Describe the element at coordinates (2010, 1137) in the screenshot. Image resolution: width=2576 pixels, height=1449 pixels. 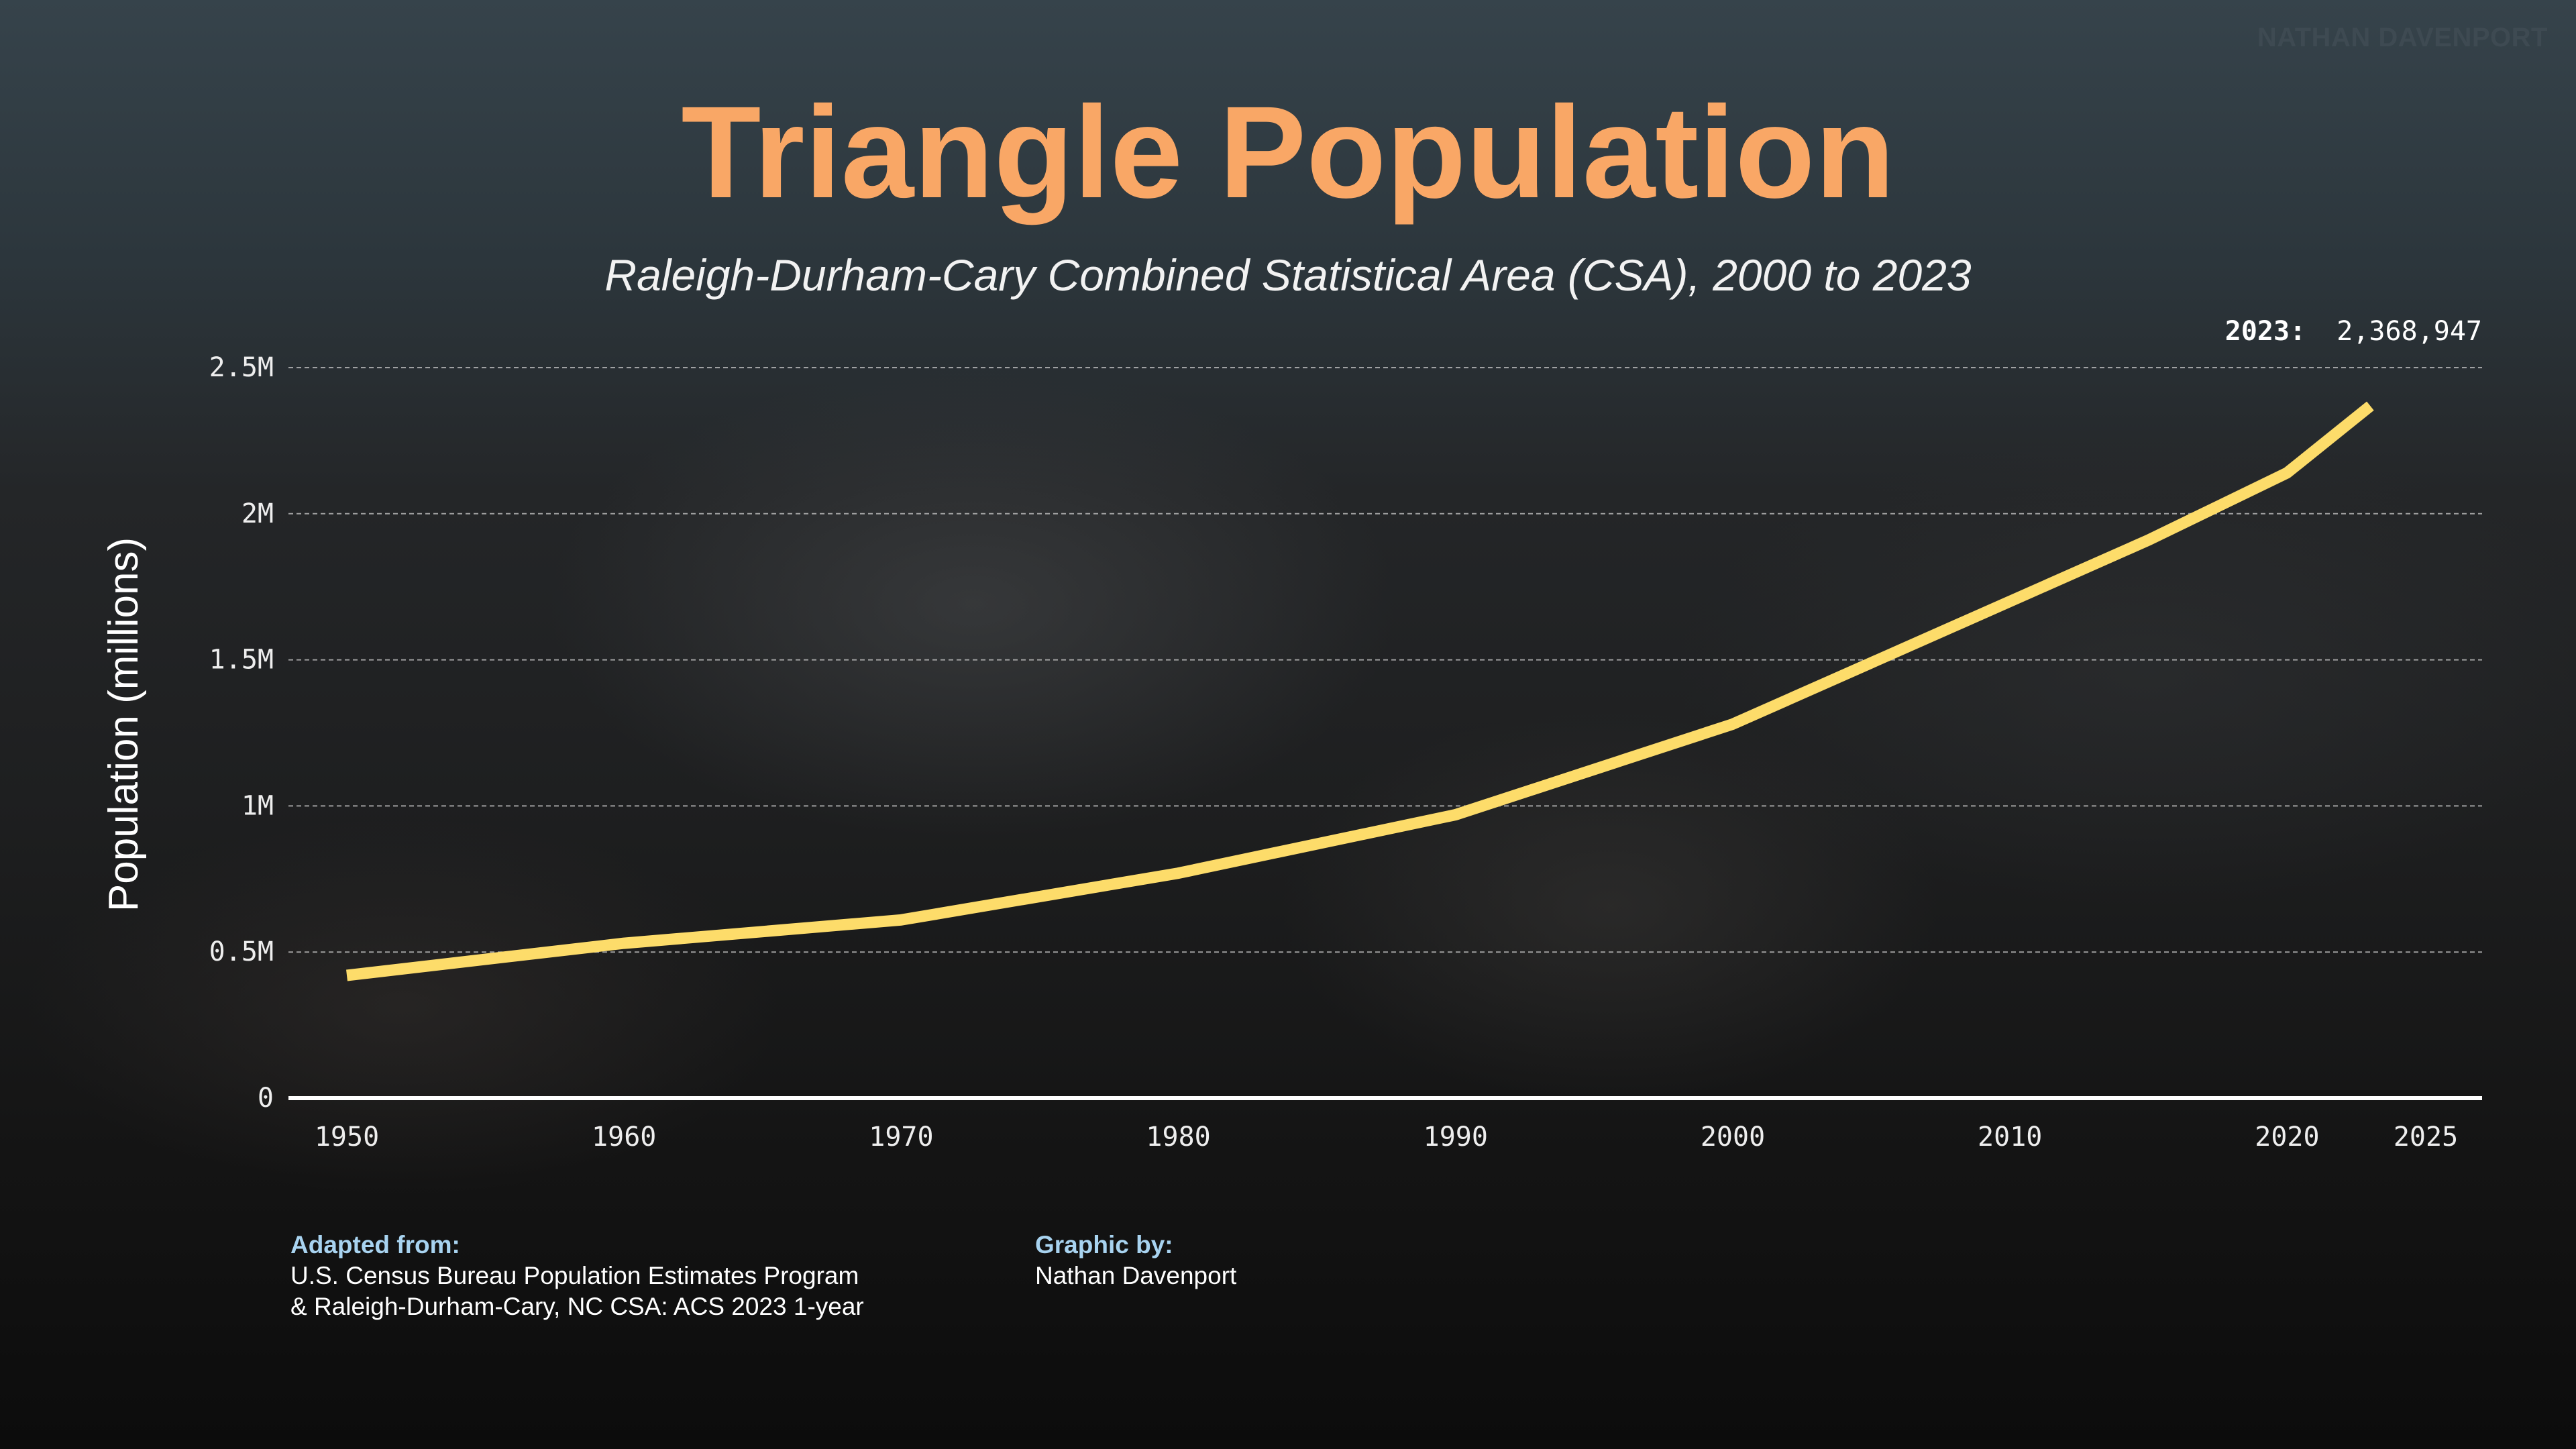
I see `x-tick-label: 2010` at that location.